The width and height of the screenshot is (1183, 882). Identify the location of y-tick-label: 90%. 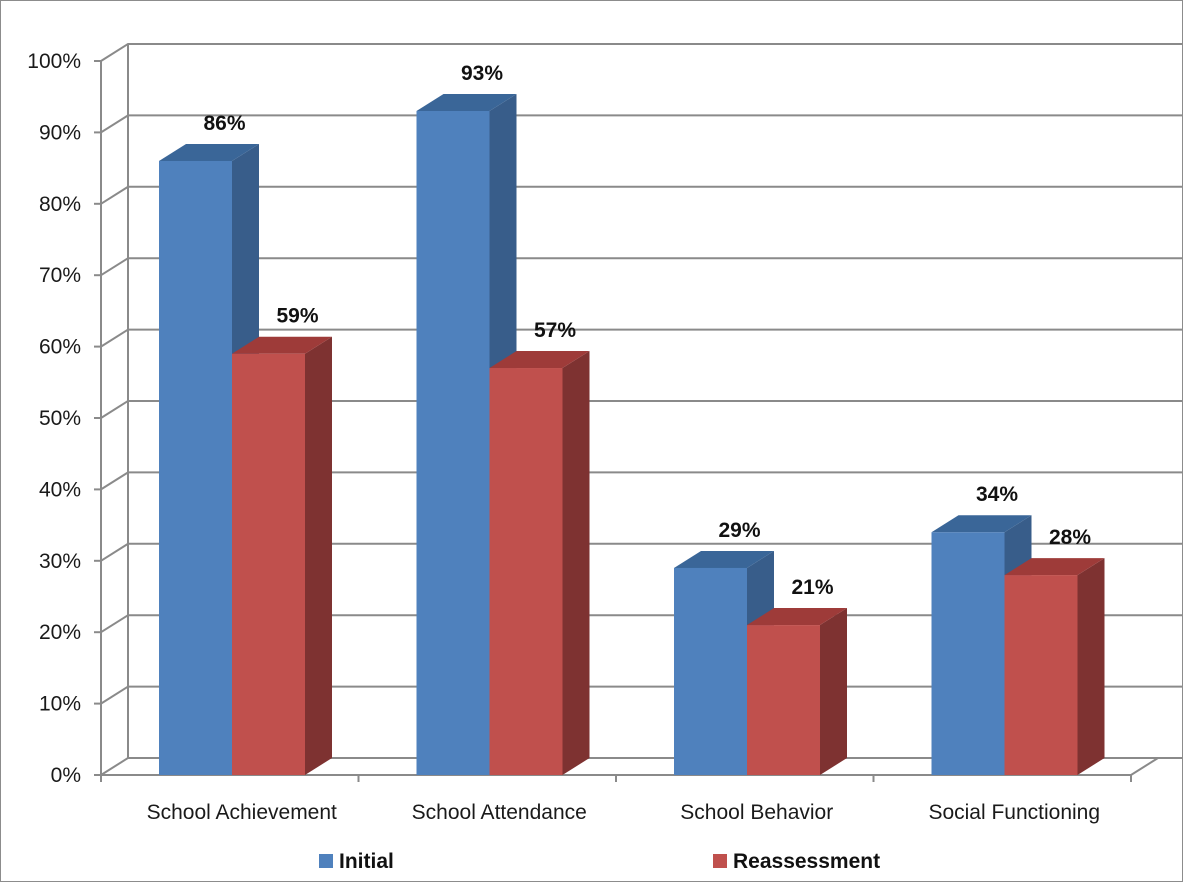
(60, 132).